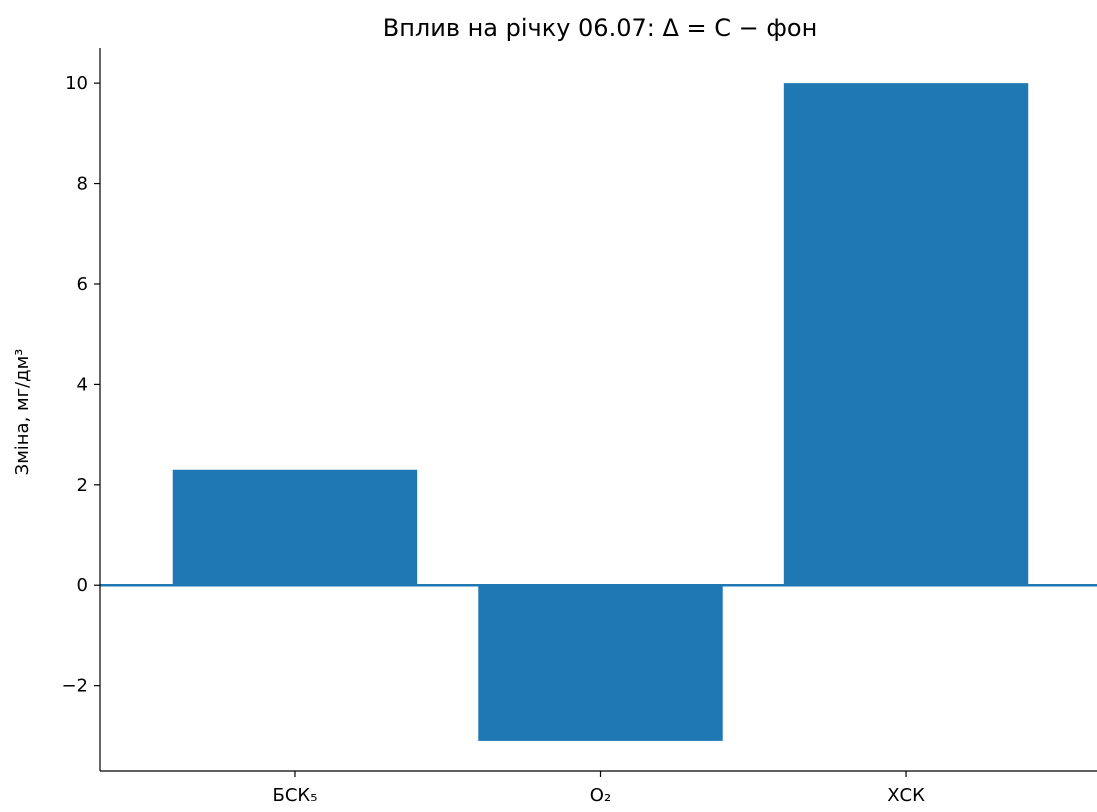 The width and height of the screenshot is (1097, 812). What do you see at coordinates (76, 83) in the screenshot?
I see `y-tick-label-6: 10` at bounding box center [76, 83].